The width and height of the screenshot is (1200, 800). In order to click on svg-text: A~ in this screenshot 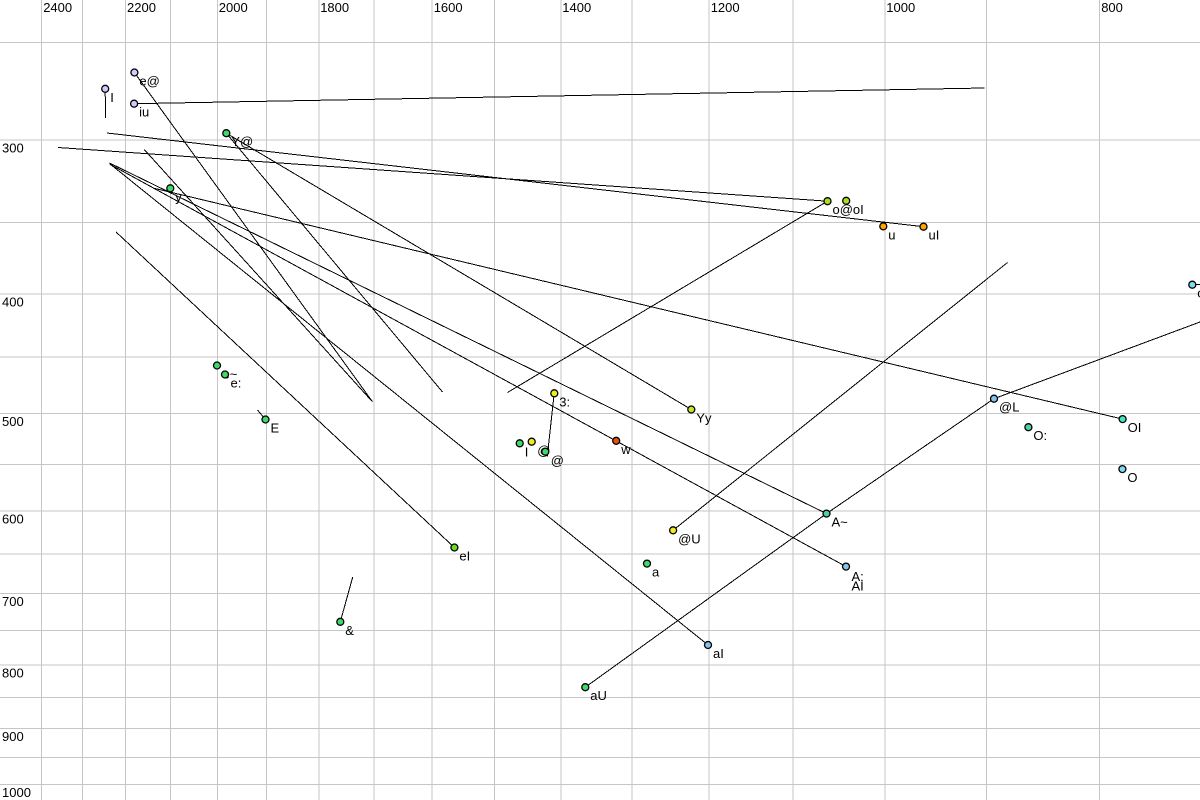, I will do `click(840, 522)`.